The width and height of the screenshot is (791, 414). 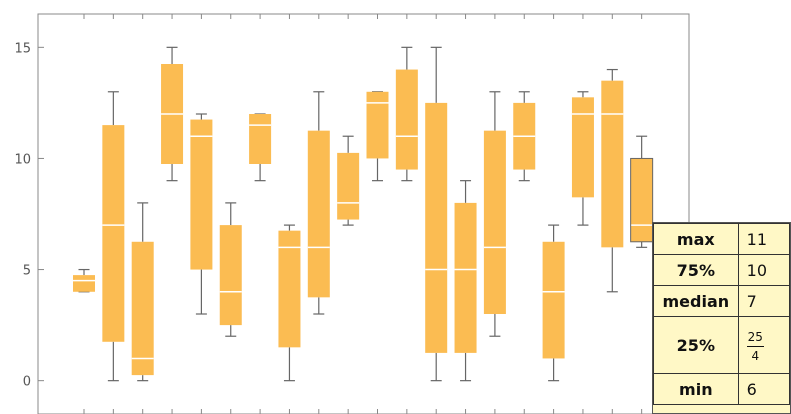 What do you see at coordinates (27, 382) in the screenshot?
I see `y-tick-label: 0` at bounding box center [27, 382].